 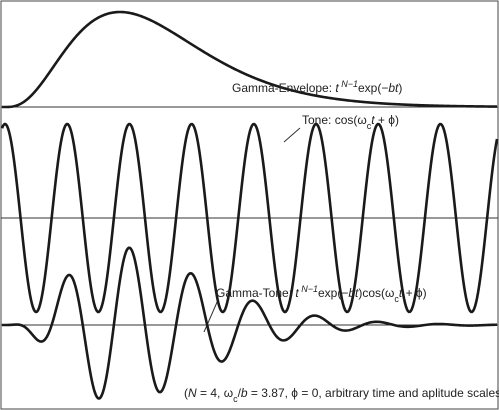 I want to click on label-part: = 4, ω, so click(x=215, y=393).